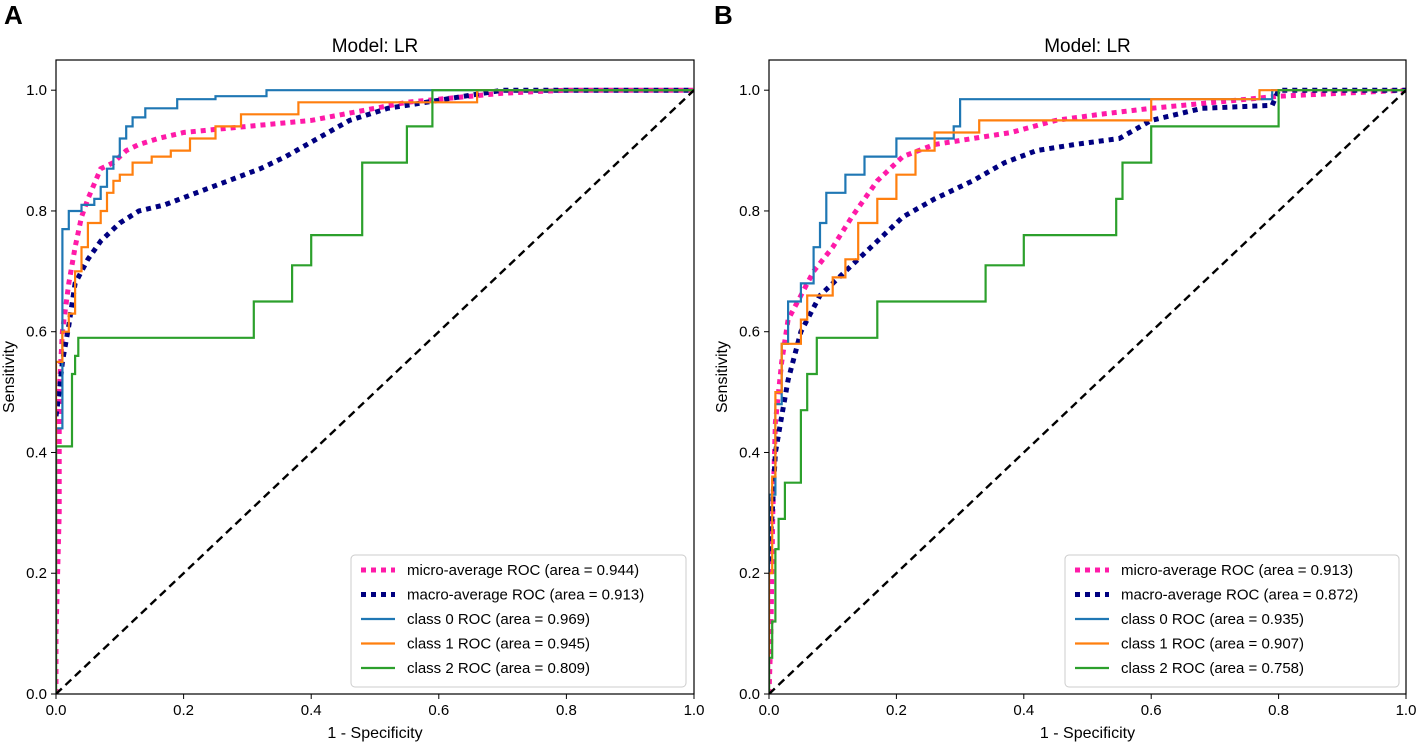 The image size is (1418, 742). What do you see at coordinates (1212, 668) in the screenshot?
I see `legend-label-class2: class 2 ROC (area = 0.758)` at bounding box center [1212, 668].